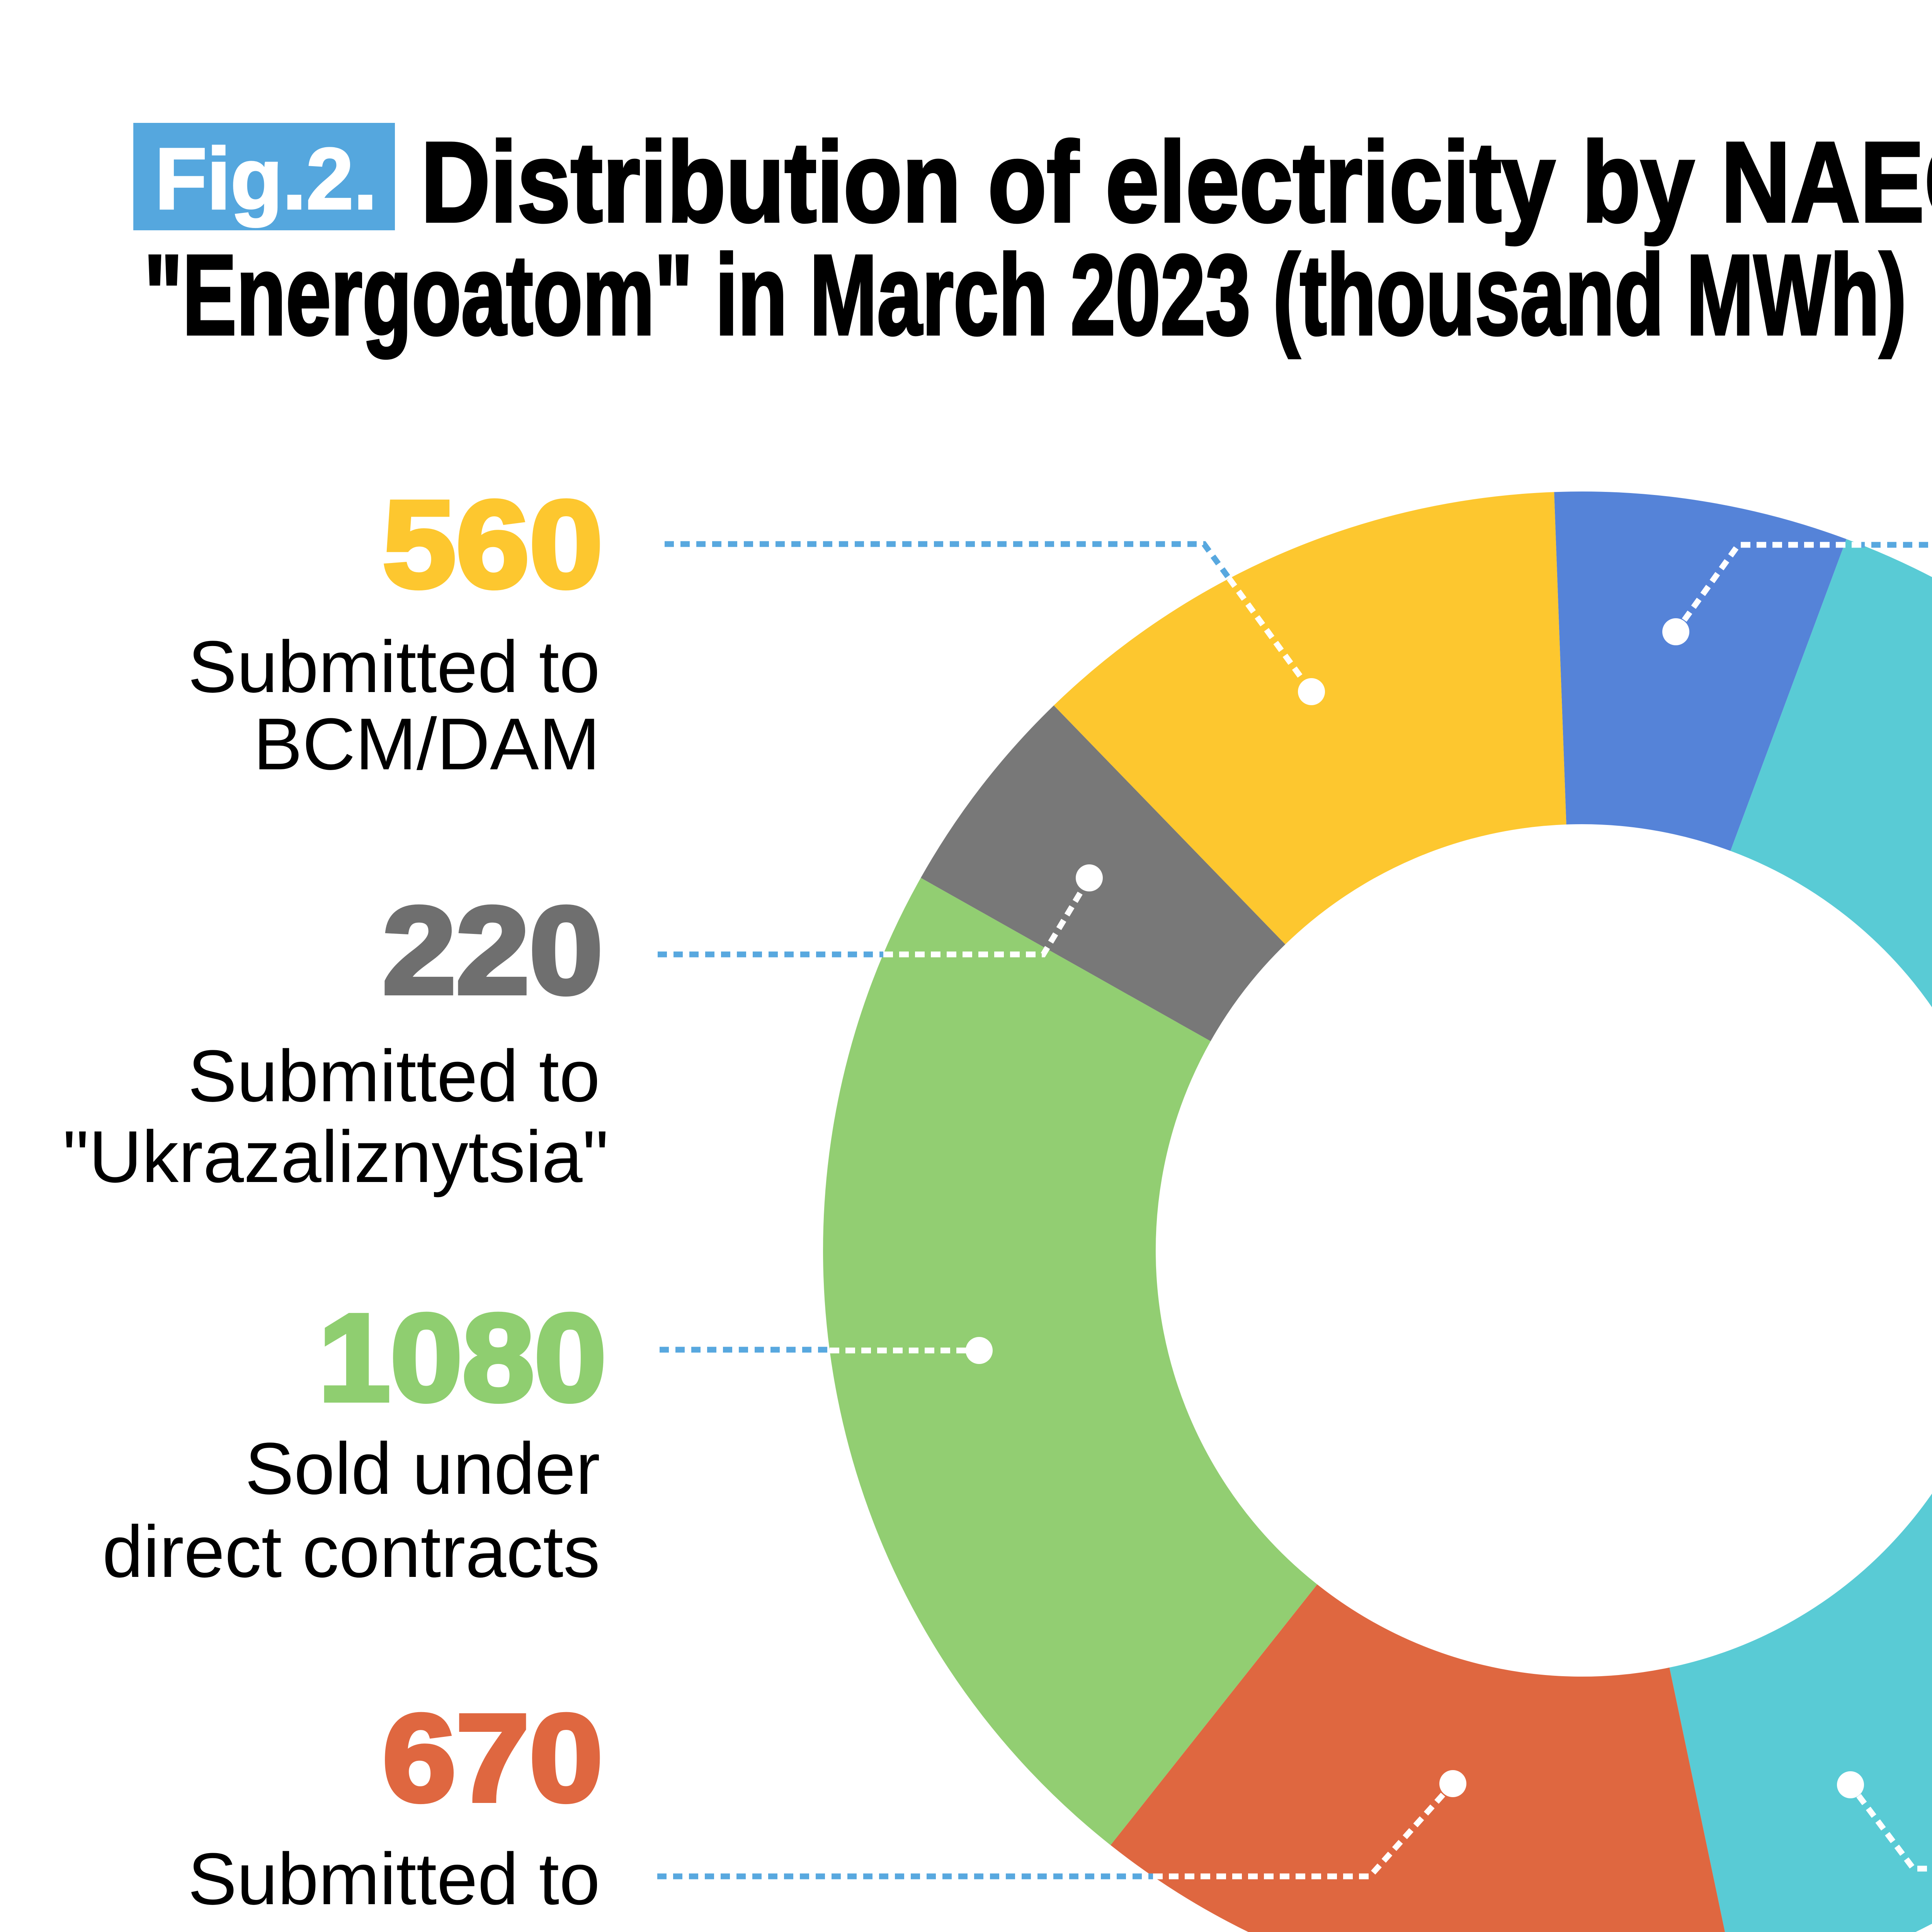 The image size is (1932, 1932). What do you see at coordinates (427, 744) in the screenshot?
I see `svg-text: BCM/DAM` at bounding box center [427, 744].